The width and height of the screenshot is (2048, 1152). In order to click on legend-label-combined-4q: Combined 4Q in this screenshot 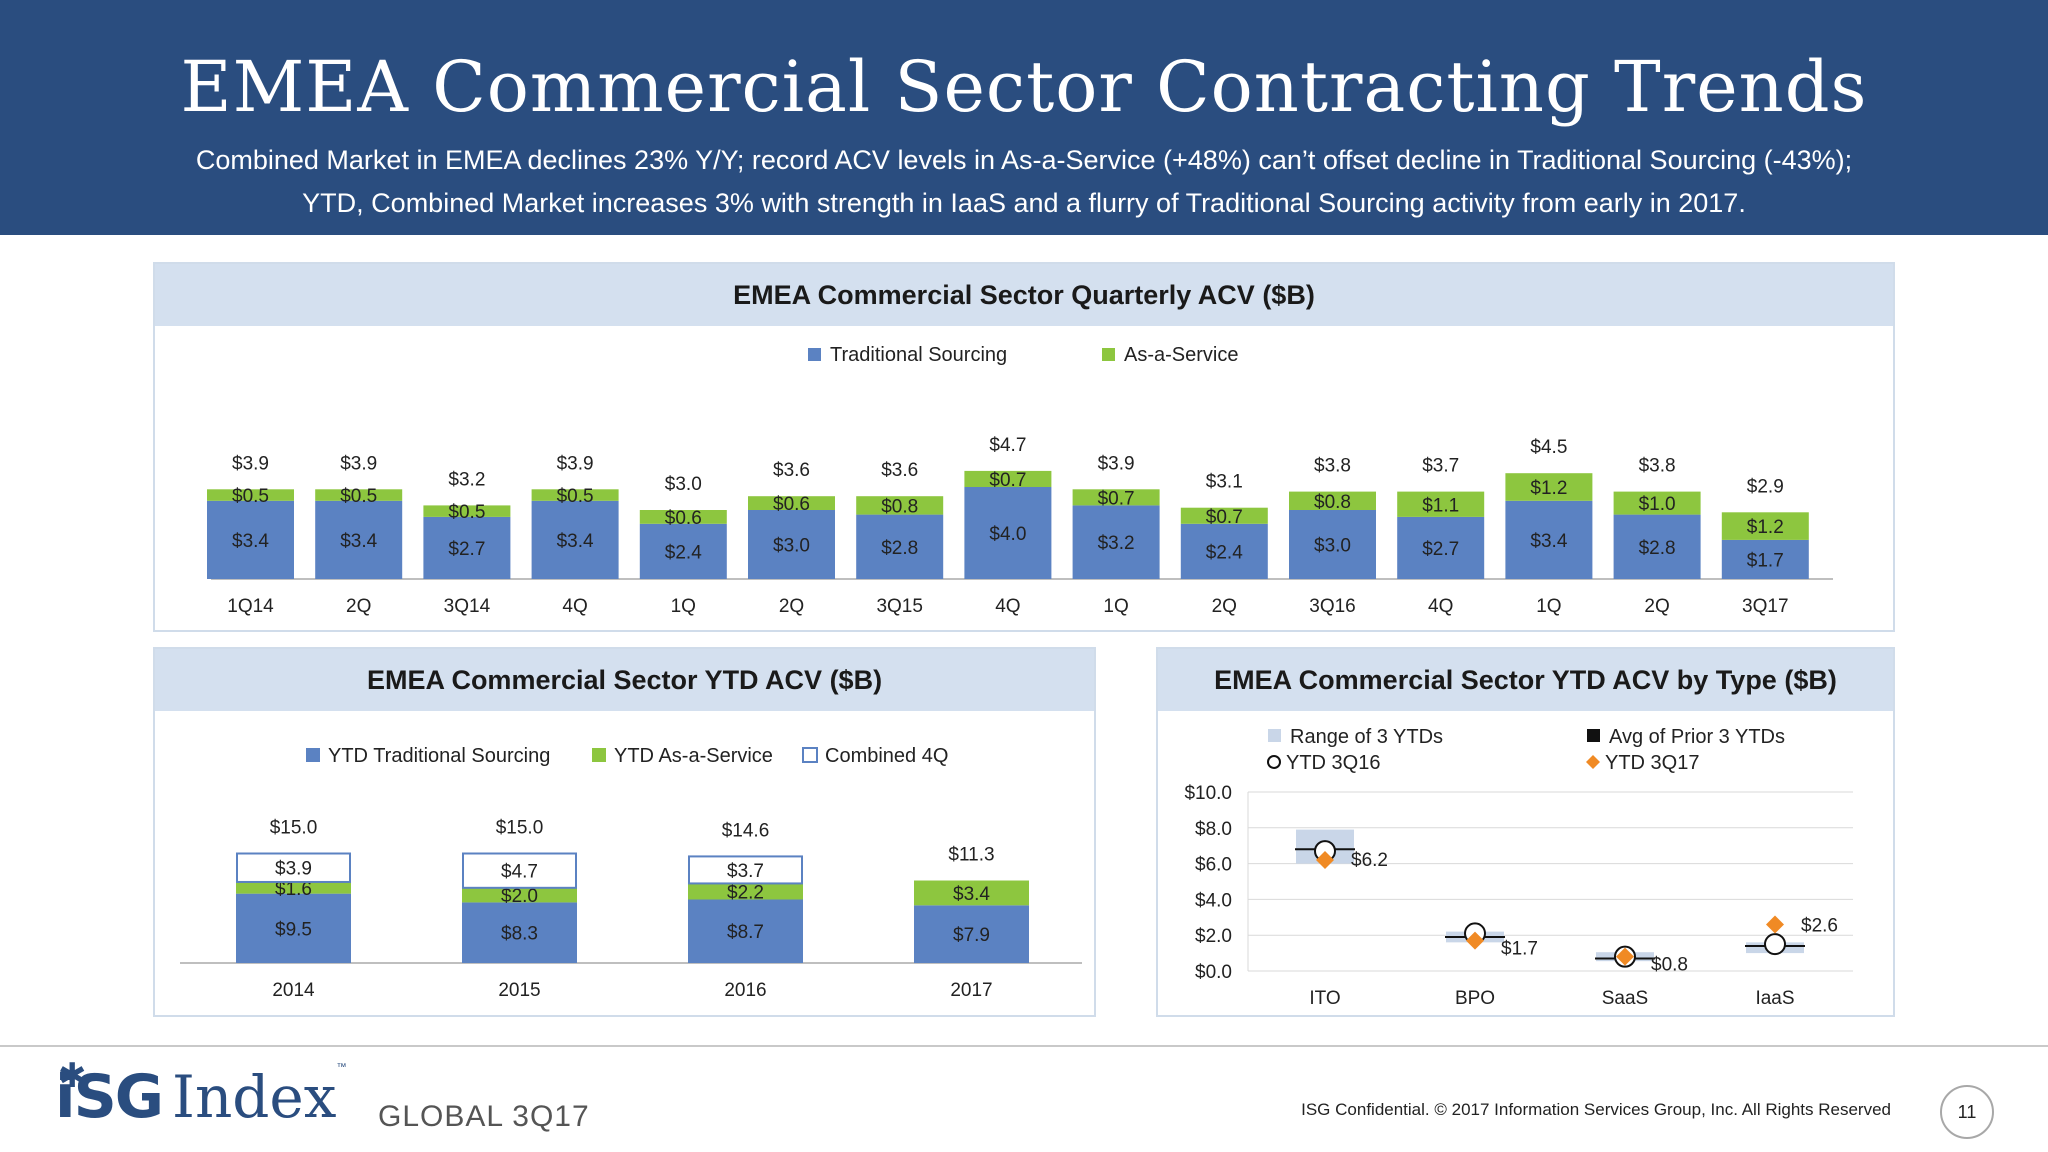, I will do `click(886, 756)`.